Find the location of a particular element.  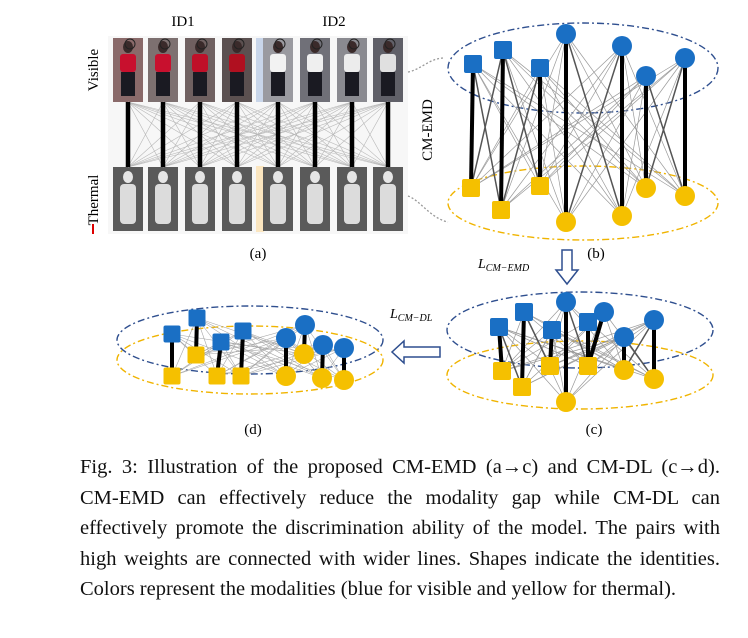

visible-ellipse-d is located at coordinates (250, 340).